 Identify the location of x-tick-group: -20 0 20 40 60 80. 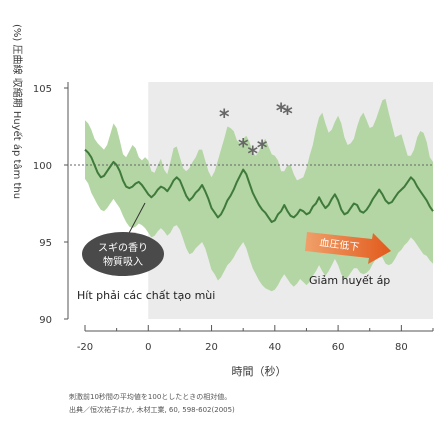
(255, 339).